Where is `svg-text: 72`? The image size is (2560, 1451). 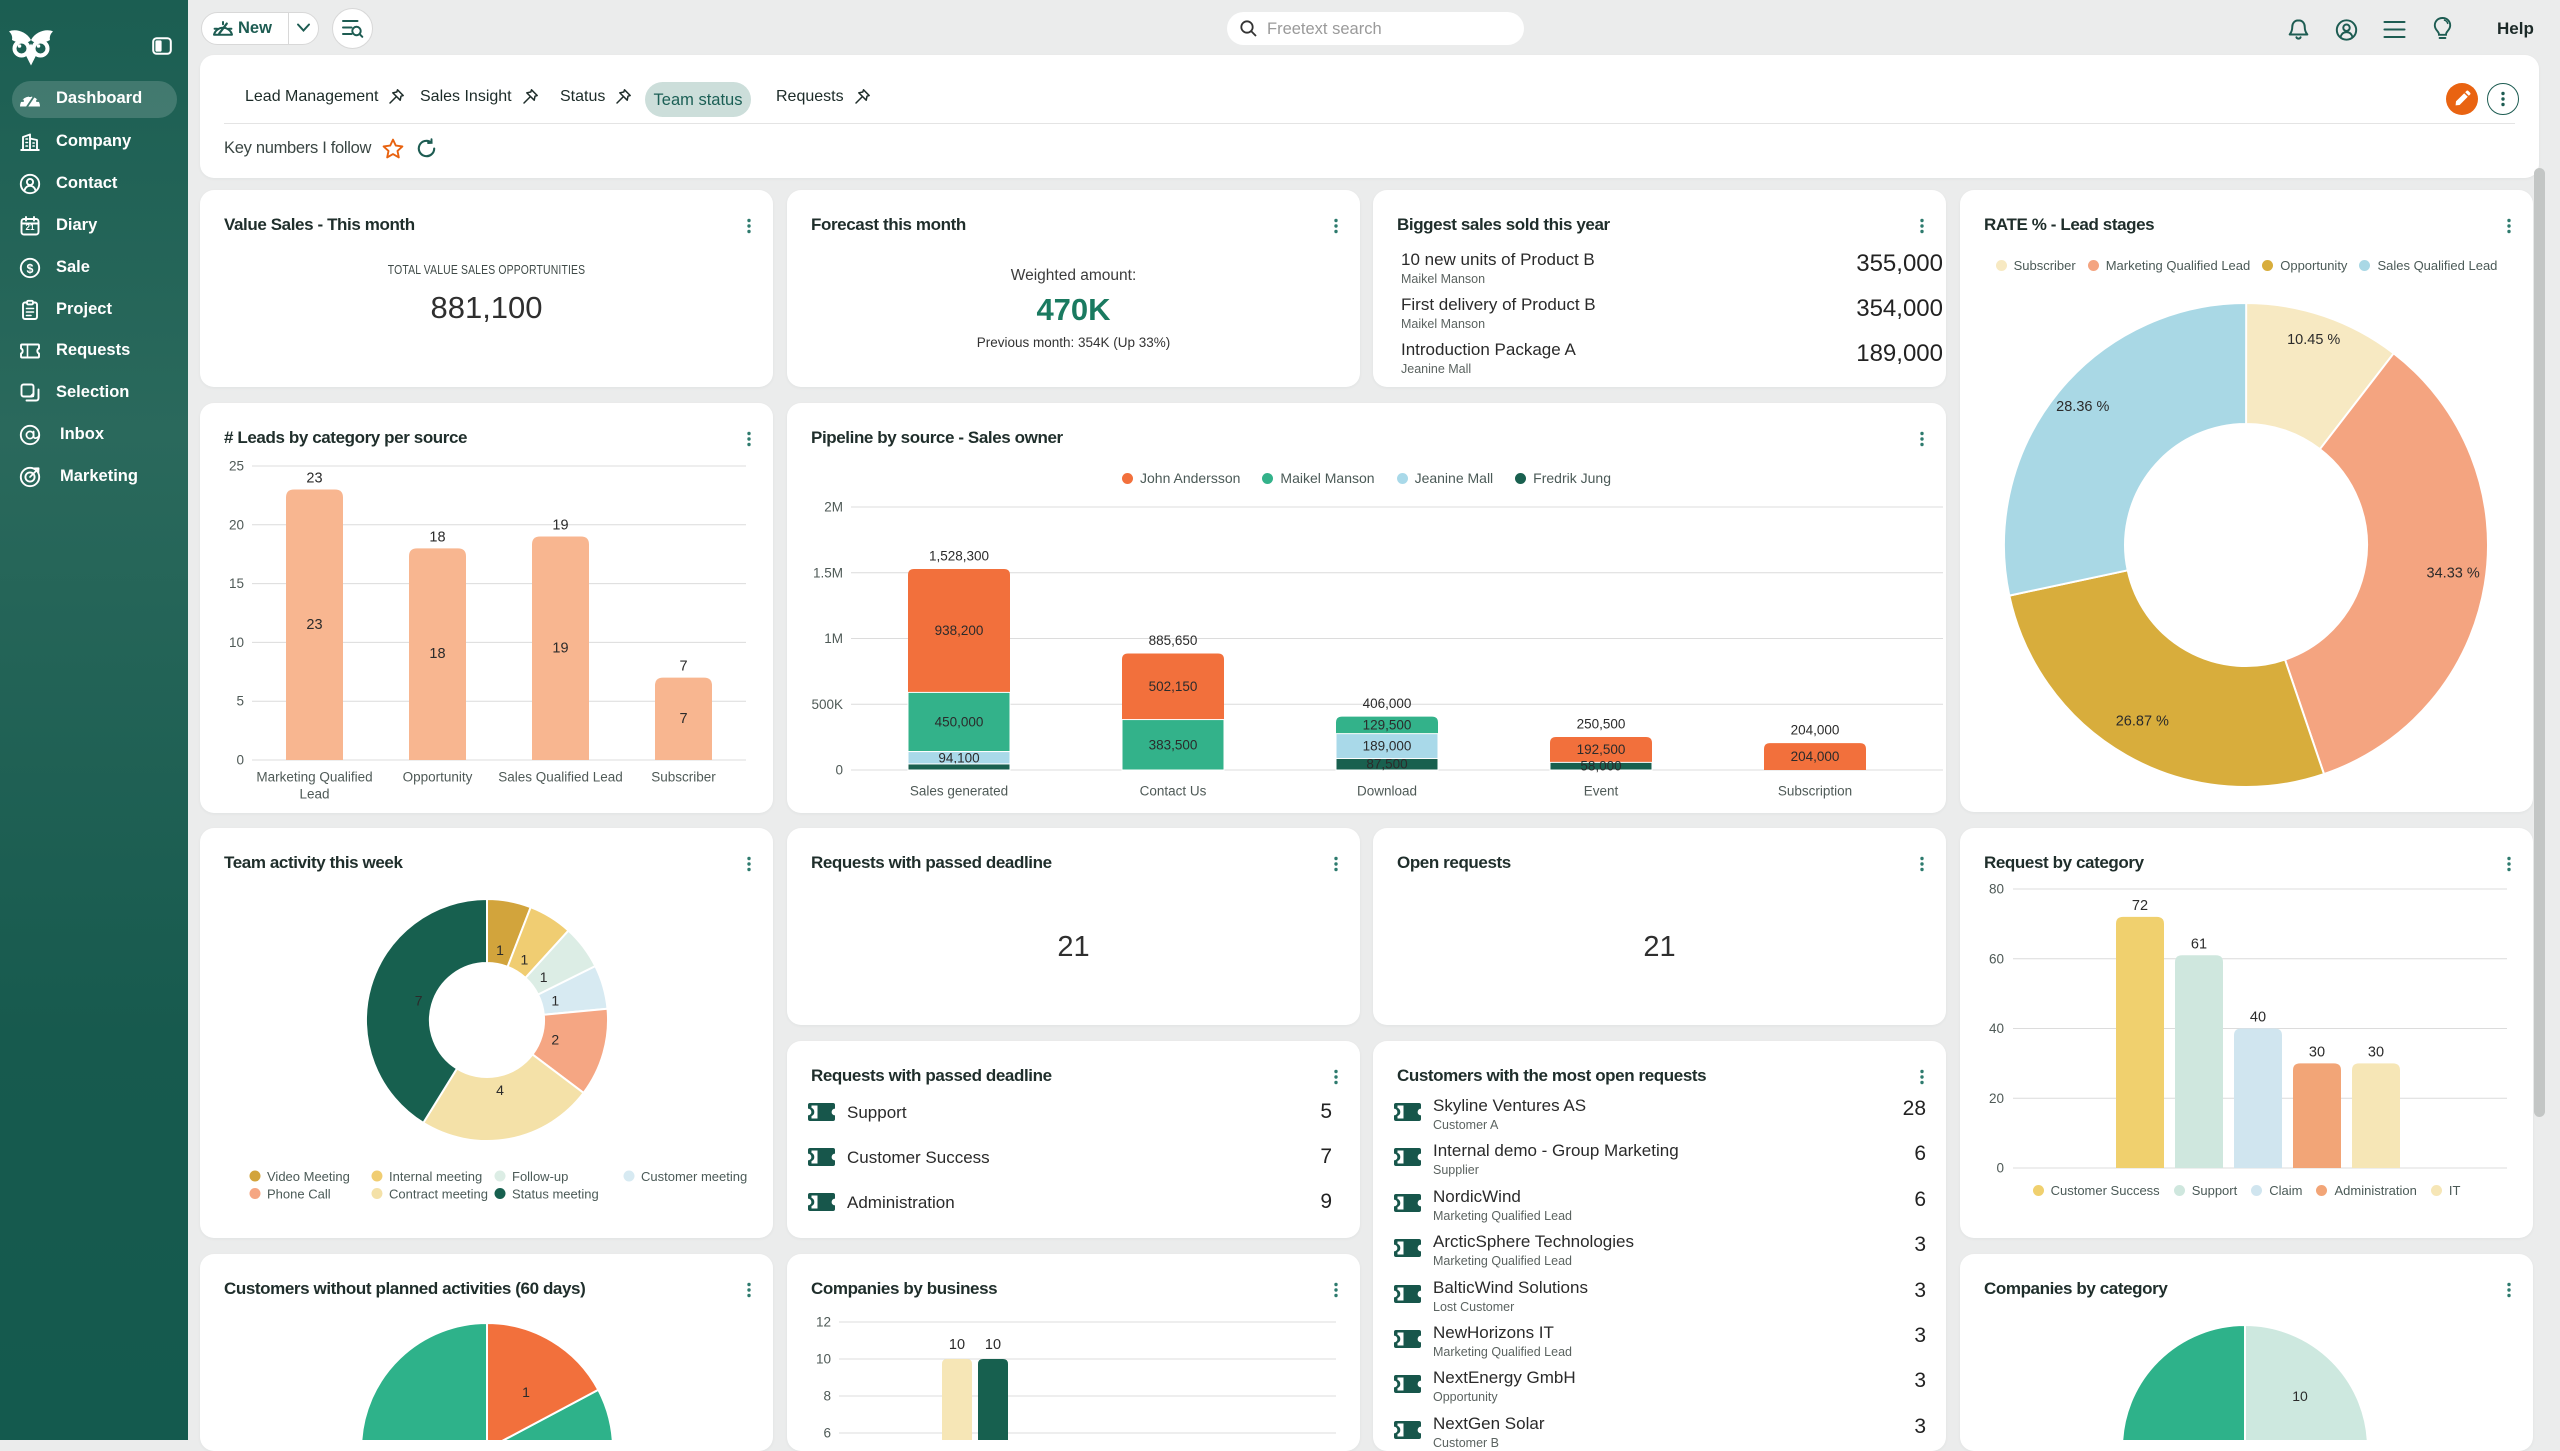
svg-text: 72 is located at coordinates (2140, 906).